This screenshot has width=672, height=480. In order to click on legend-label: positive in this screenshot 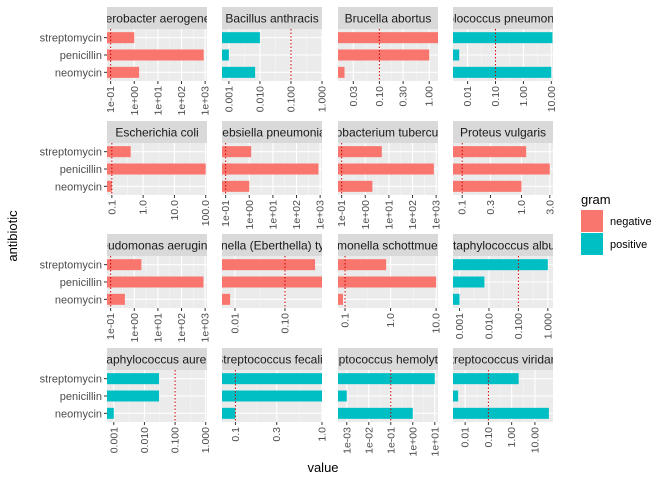, I will do `click(628, 245)`.